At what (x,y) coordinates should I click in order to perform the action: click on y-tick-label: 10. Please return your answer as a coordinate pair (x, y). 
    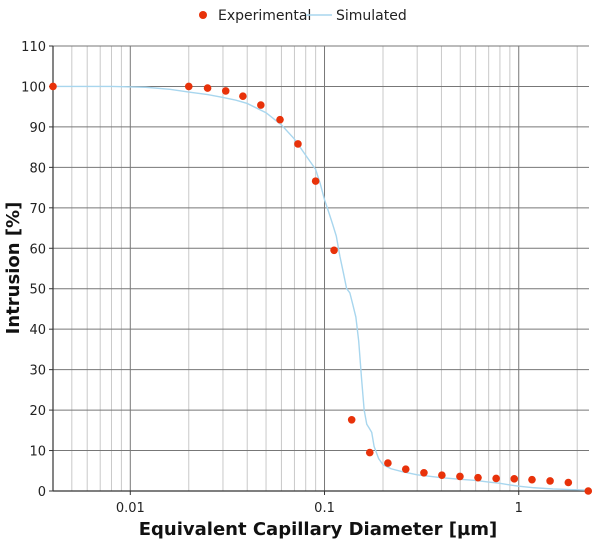
    Looking at the image, I should click on (37, 452).